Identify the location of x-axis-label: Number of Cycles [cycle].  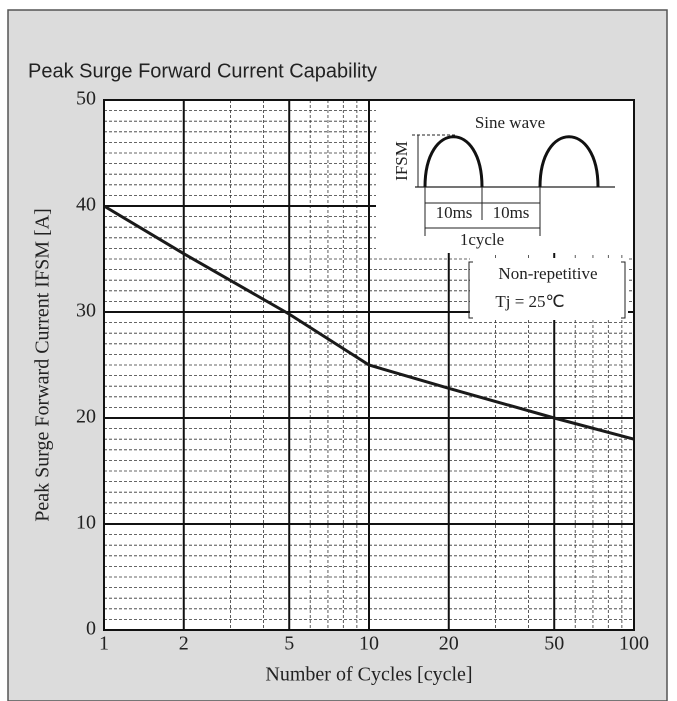
(368, 675).